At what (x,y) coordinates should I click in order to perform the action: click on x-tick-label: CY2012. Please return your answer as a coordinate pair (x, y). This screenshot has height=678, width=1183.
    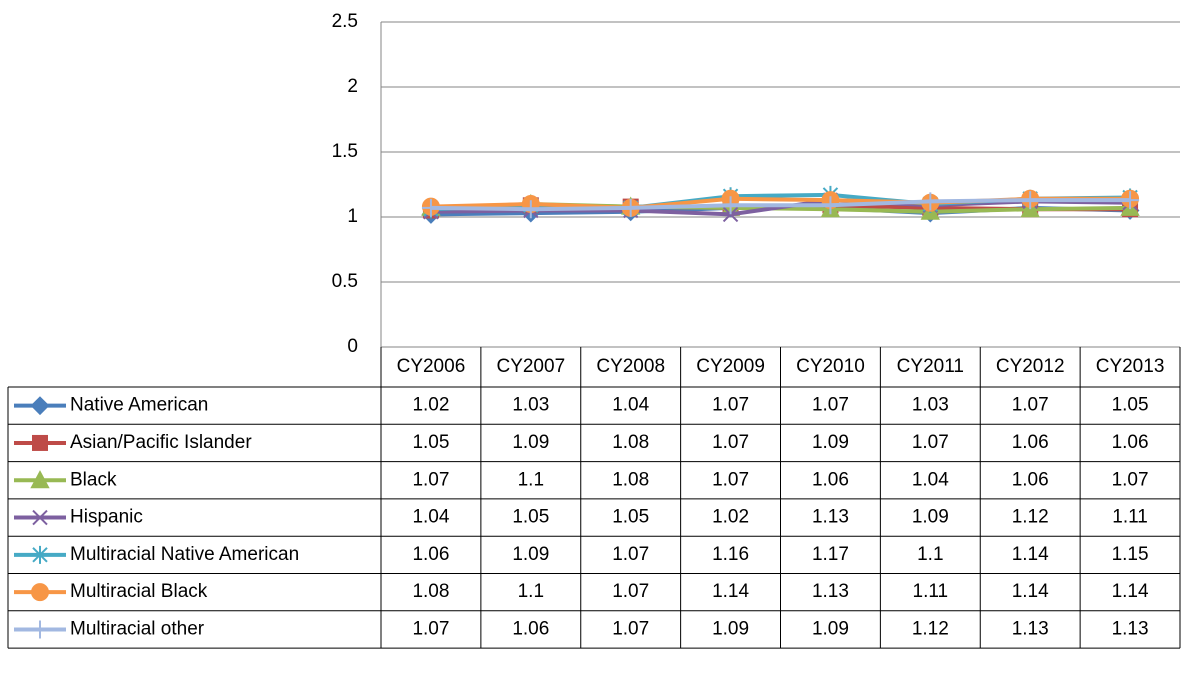
    Looking at the image, I should click on (1030, 366).